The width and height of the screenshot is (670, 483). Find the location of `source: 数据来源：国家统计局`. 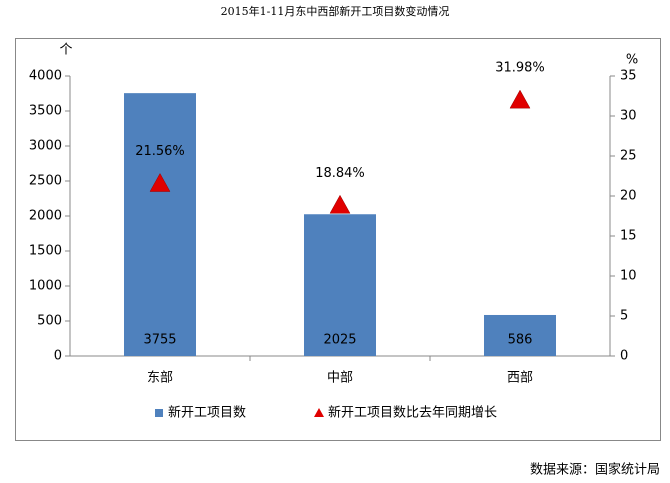

source: 数据来源：国家统计局 is located at coordinates (595, 470).